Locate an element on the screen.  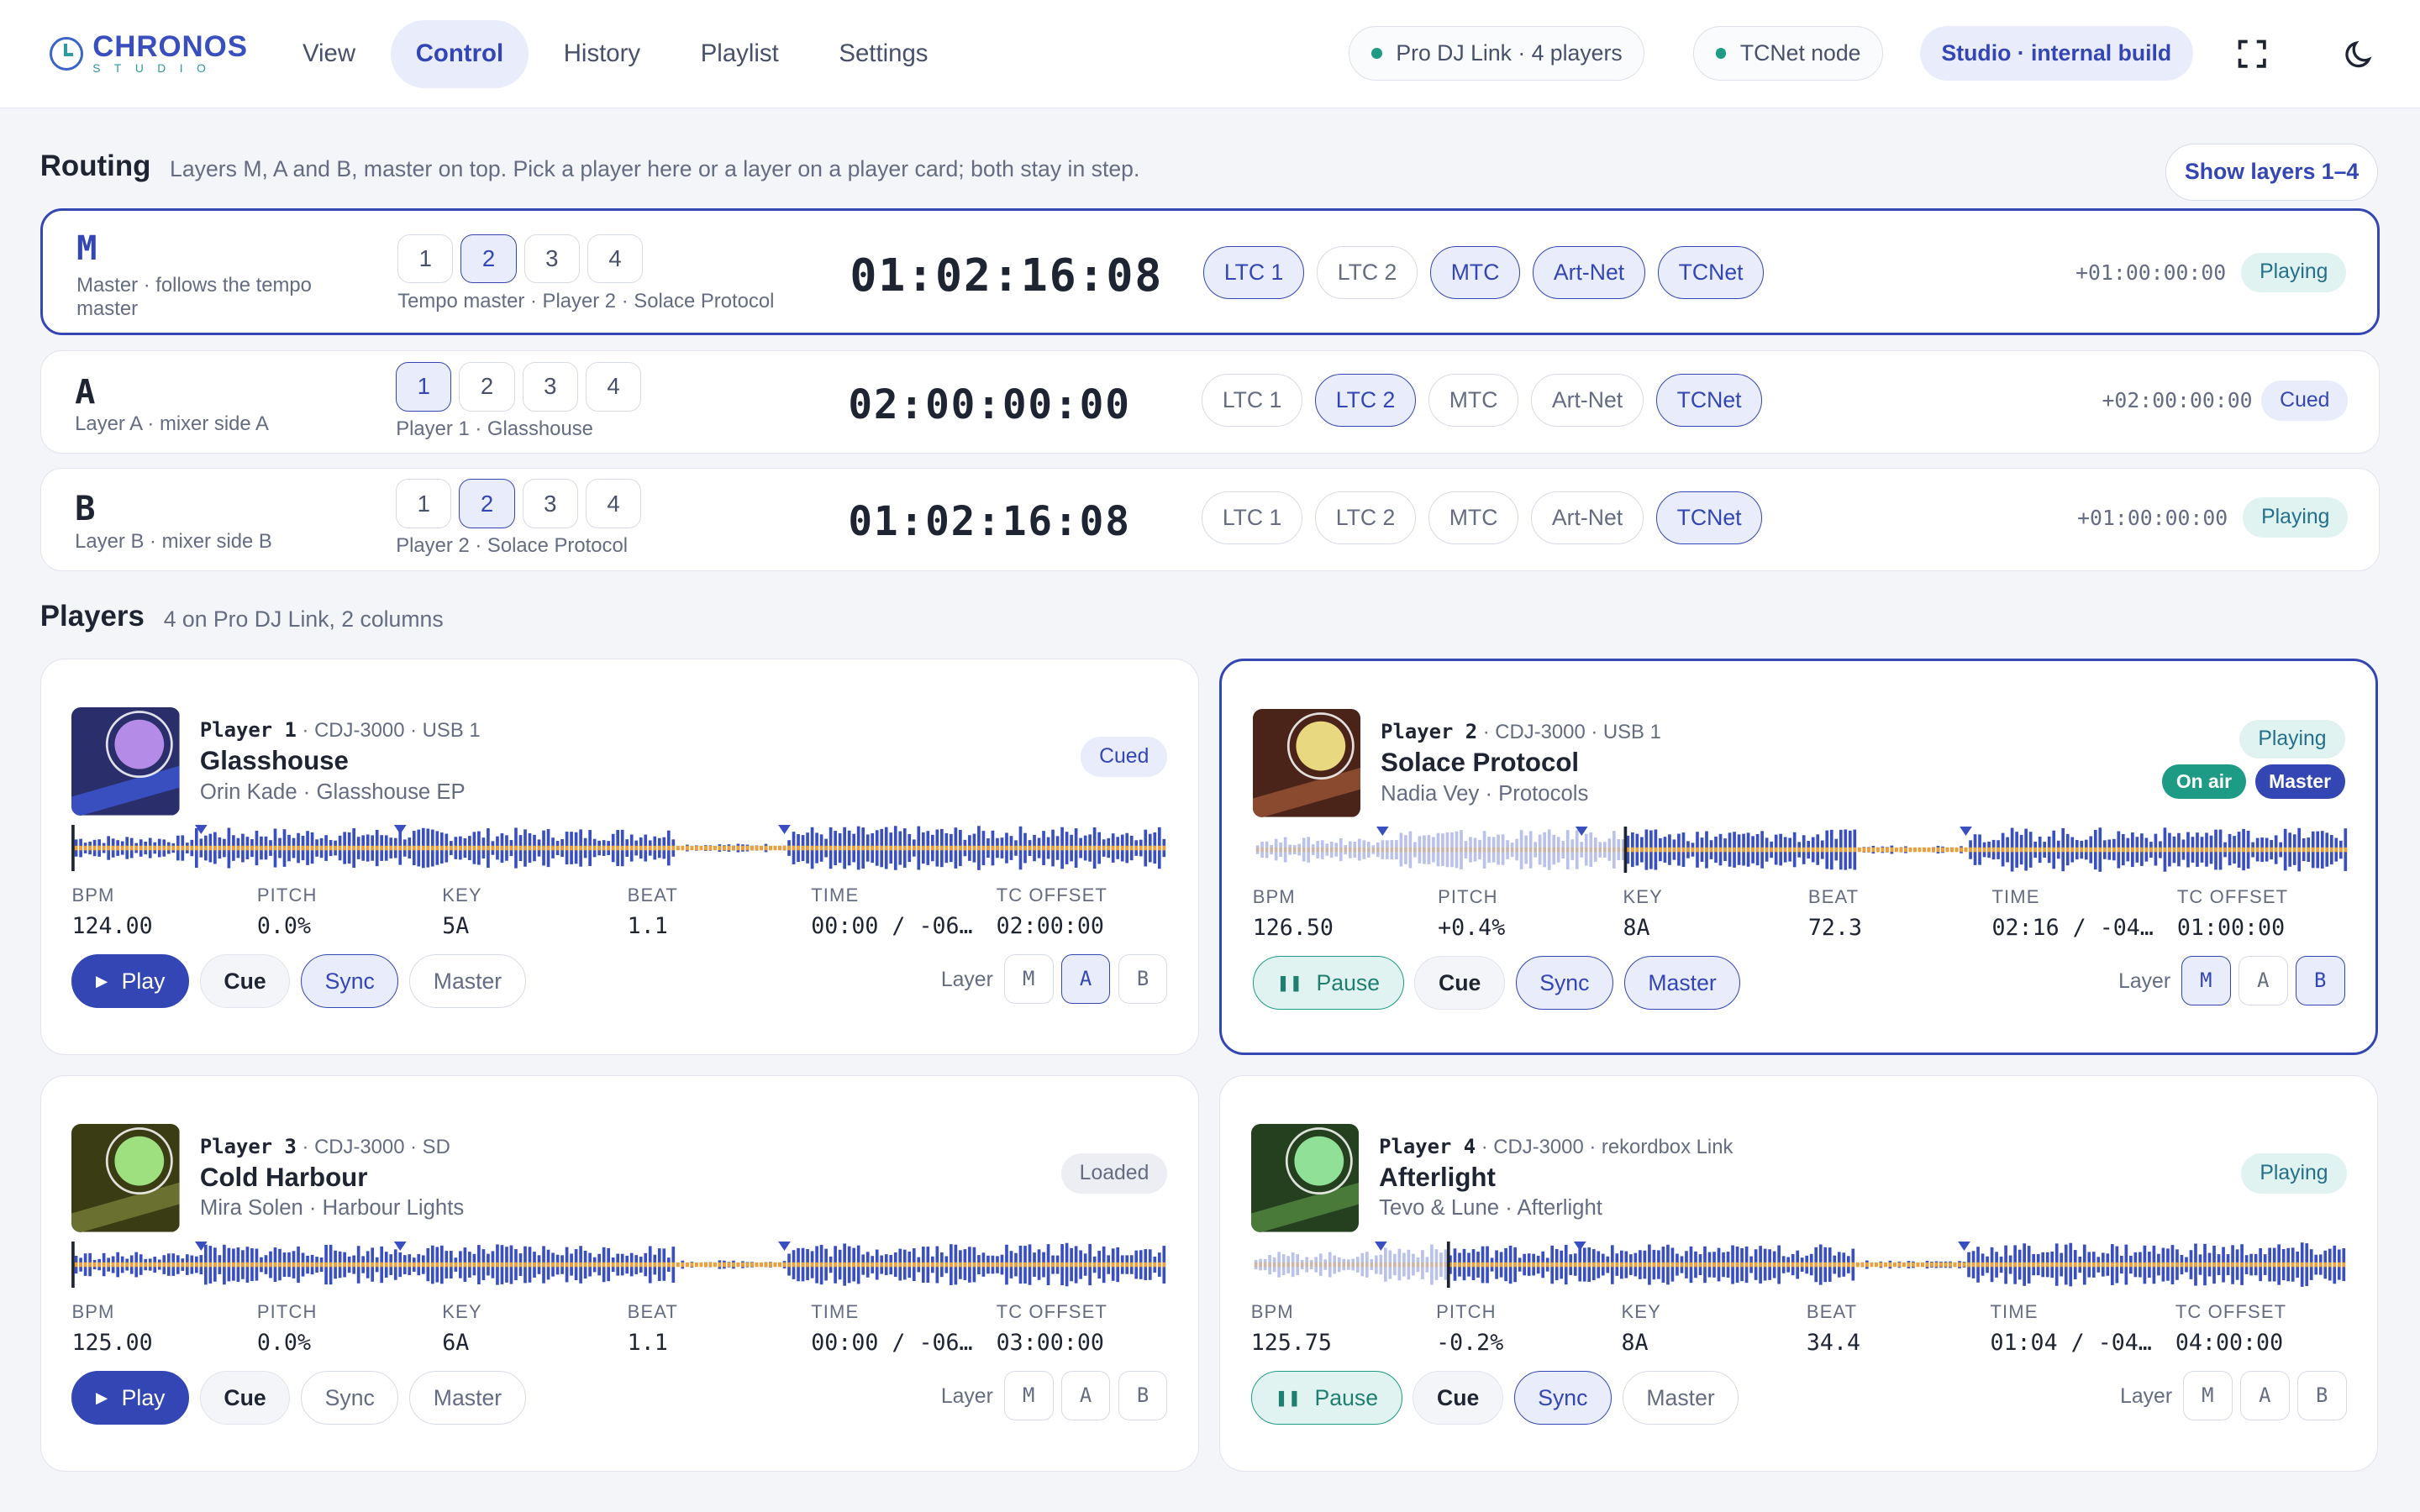
nav-history: History is located at coordinates (602, 53).